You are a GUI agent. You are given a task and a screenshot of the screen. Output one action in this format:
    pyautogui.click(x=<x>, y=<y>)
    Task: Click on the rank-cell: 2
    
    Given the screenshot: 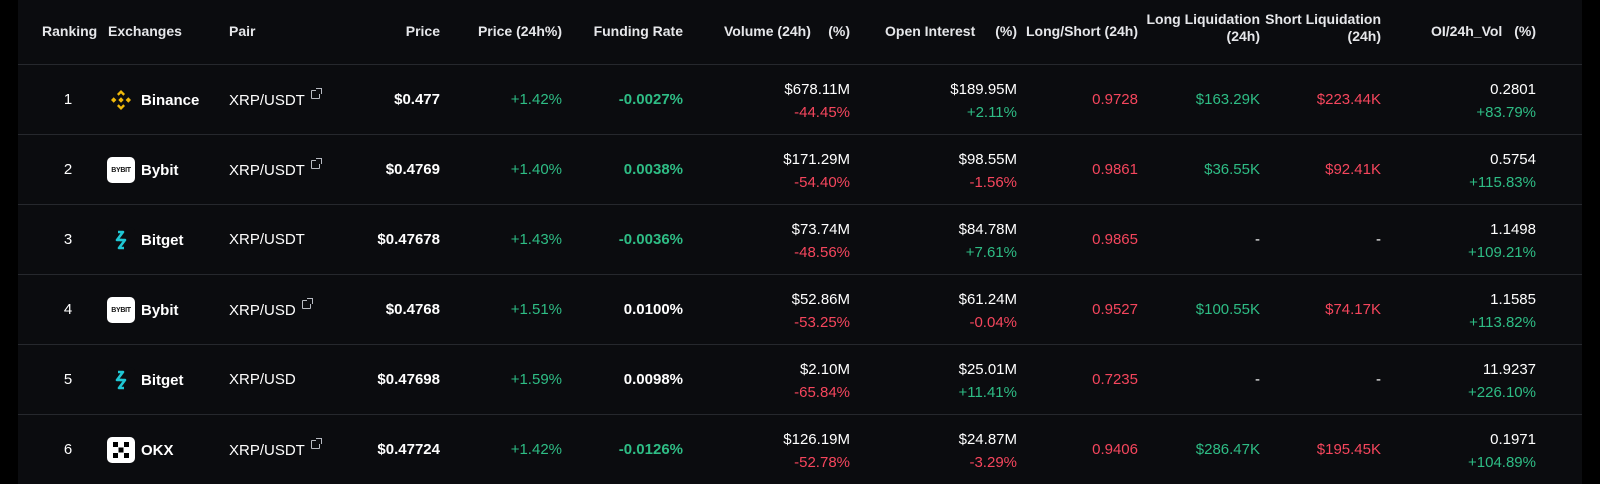 What is the action you would take?
    pyautogui.click(x=68, y=169)
    